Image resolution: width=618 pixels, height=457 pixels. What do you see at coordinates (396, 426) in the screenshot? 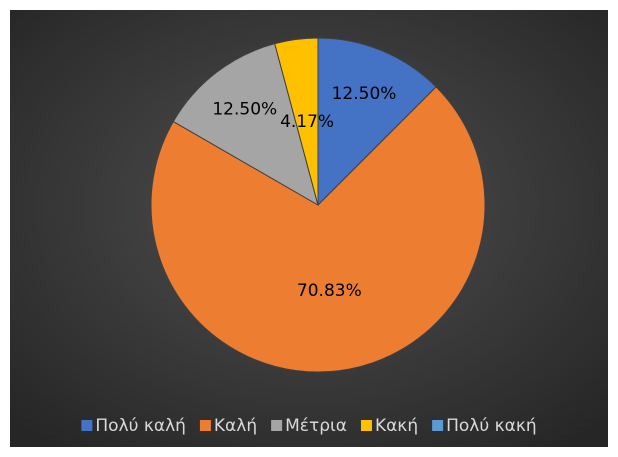
I see `legend-label: Κακή` at bounding box center [396, 426].